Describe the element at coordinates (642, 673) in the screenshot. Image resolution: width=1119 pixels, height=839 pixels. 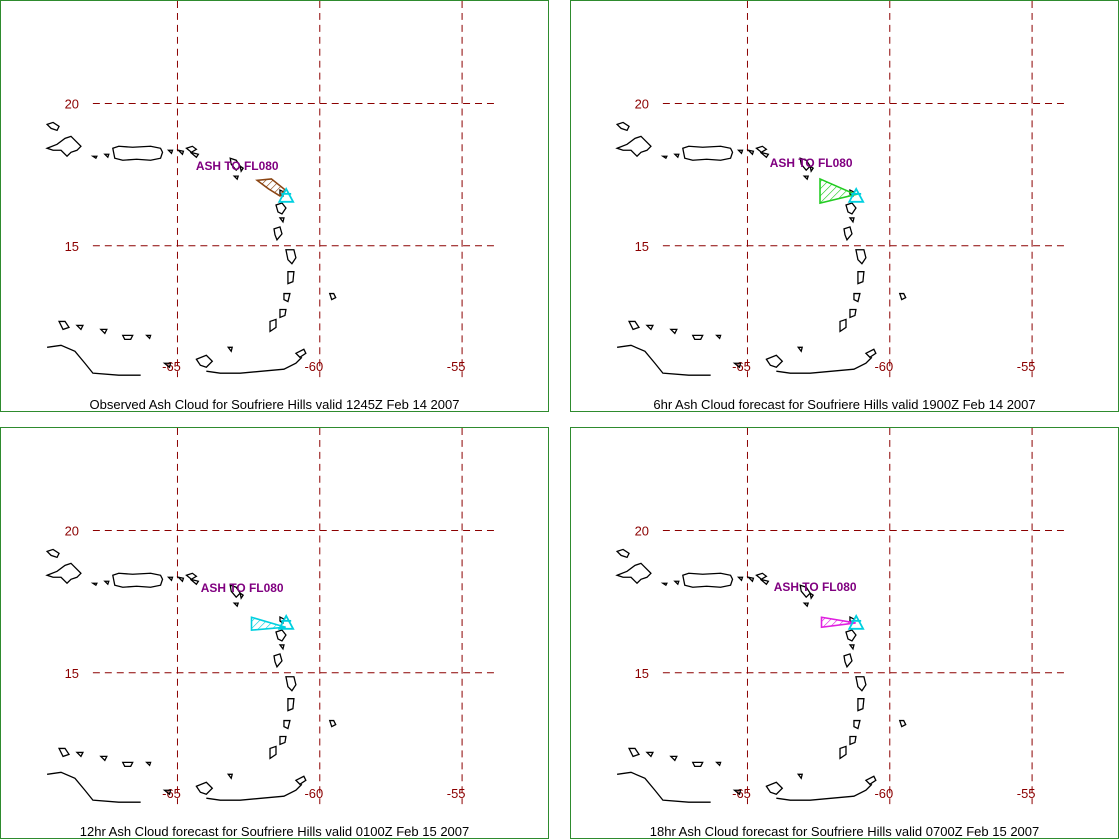
I see `latitude-label: 15` at that location.